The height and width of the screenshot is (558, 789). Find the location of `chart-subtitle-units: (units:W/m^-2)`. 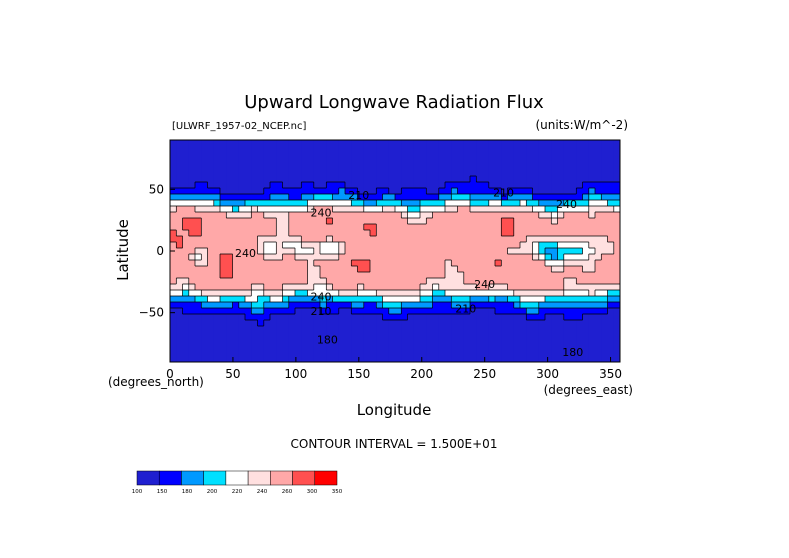

chart-subtitle-units: (units:W/m^-2) is located at coordinates (581, 125).